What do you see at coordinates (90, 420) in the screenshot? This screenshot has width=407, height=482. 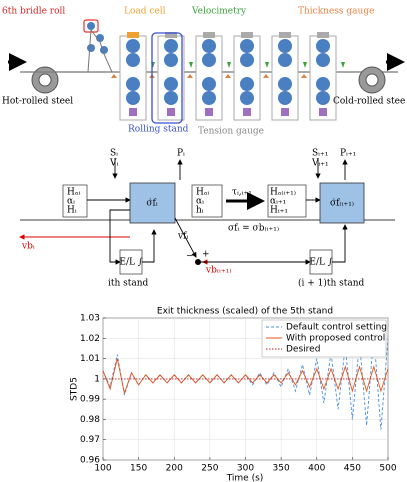 I see `y-tick-label: 0.98` at bounding box center [90, 420].